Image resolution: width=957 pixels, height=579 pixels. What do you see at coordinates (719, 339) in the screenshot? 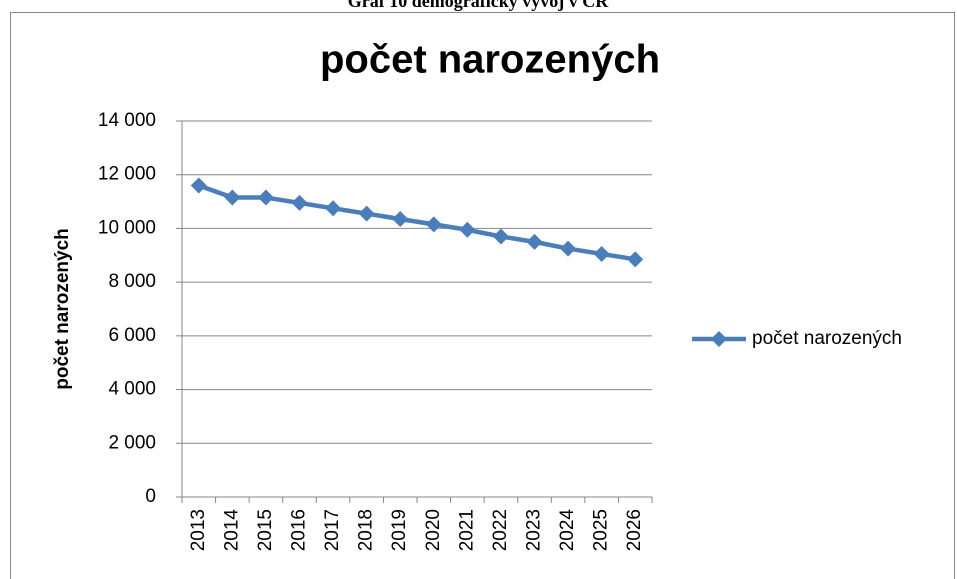
I see `legend-marker` at bounding box center [719, 339].